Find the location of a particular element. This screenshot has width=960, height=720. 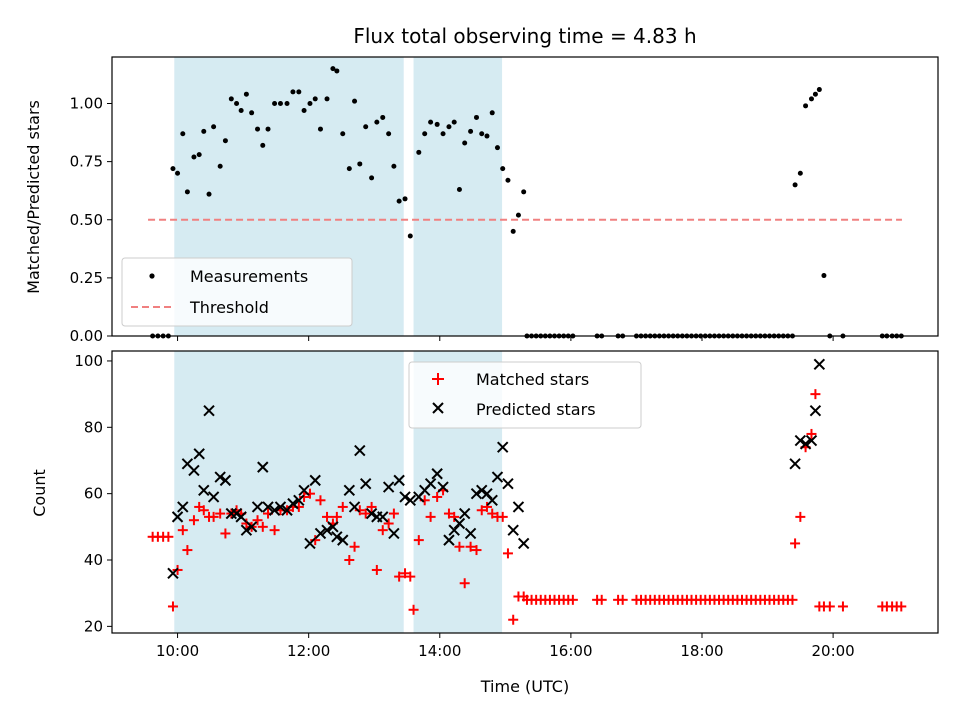

y-tick-label: 0.75 is located at coordinates (86, 162).